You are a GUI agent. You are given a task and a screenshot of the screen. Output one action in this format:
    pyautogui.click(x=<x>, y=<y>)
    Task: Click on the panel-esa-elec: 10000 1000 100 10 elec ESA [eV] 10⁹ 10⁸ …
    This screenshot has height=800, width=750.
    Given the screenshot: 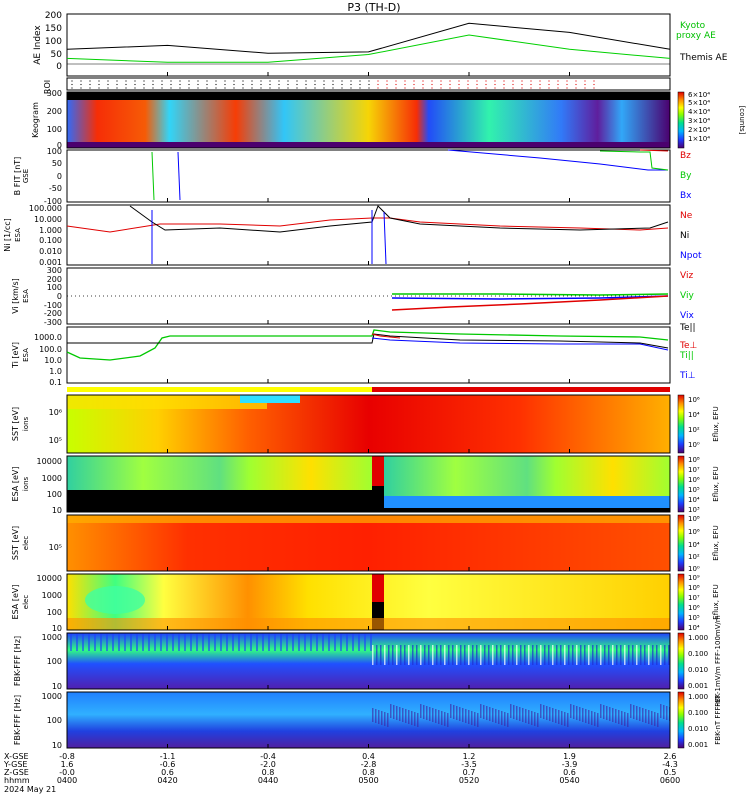 What is the action you would take?
    pyautogui.click(x=365, y=603)
    